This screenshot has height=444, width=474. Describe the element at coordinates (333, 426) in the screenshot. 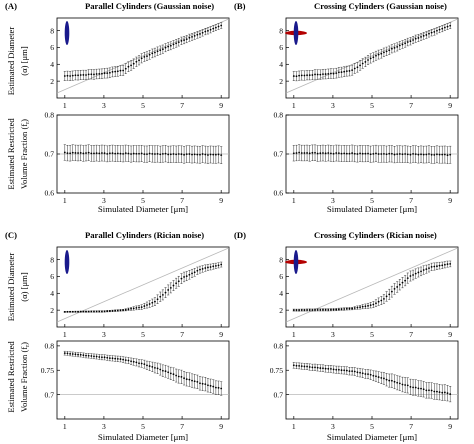

I see `x-tick-label: 3` at that location.